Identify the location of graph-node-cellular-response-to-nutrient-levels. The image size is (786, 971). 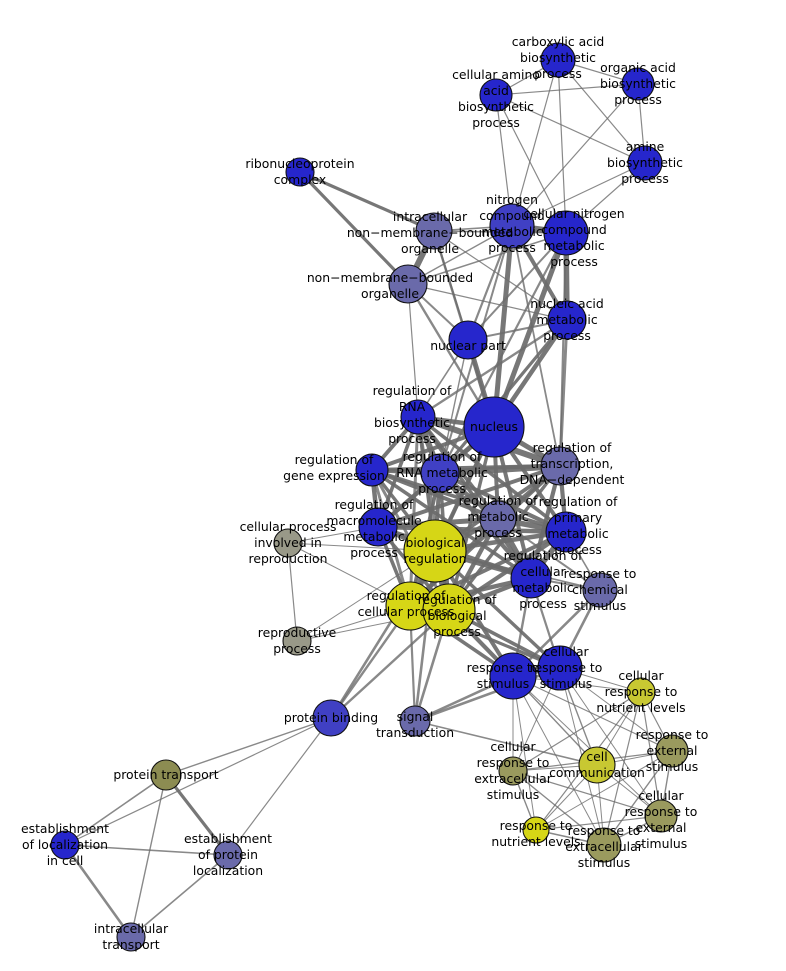
(641, 692).